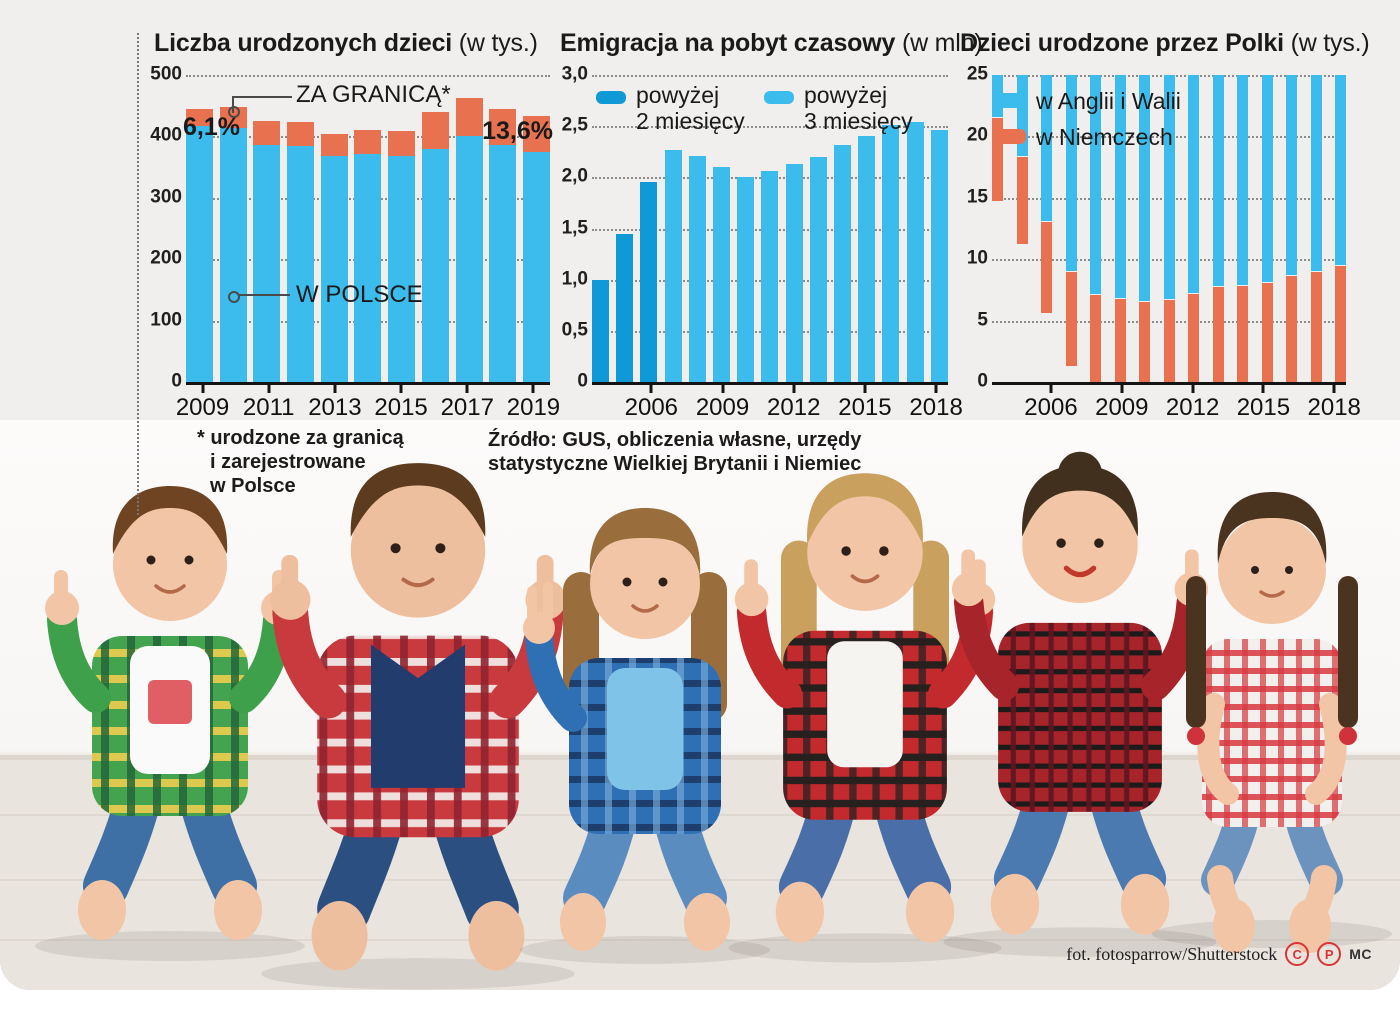  Describe the element at coordinates (1192, 407) in the screenshot. I see `x-tick-label-2012: 2012` at that location.